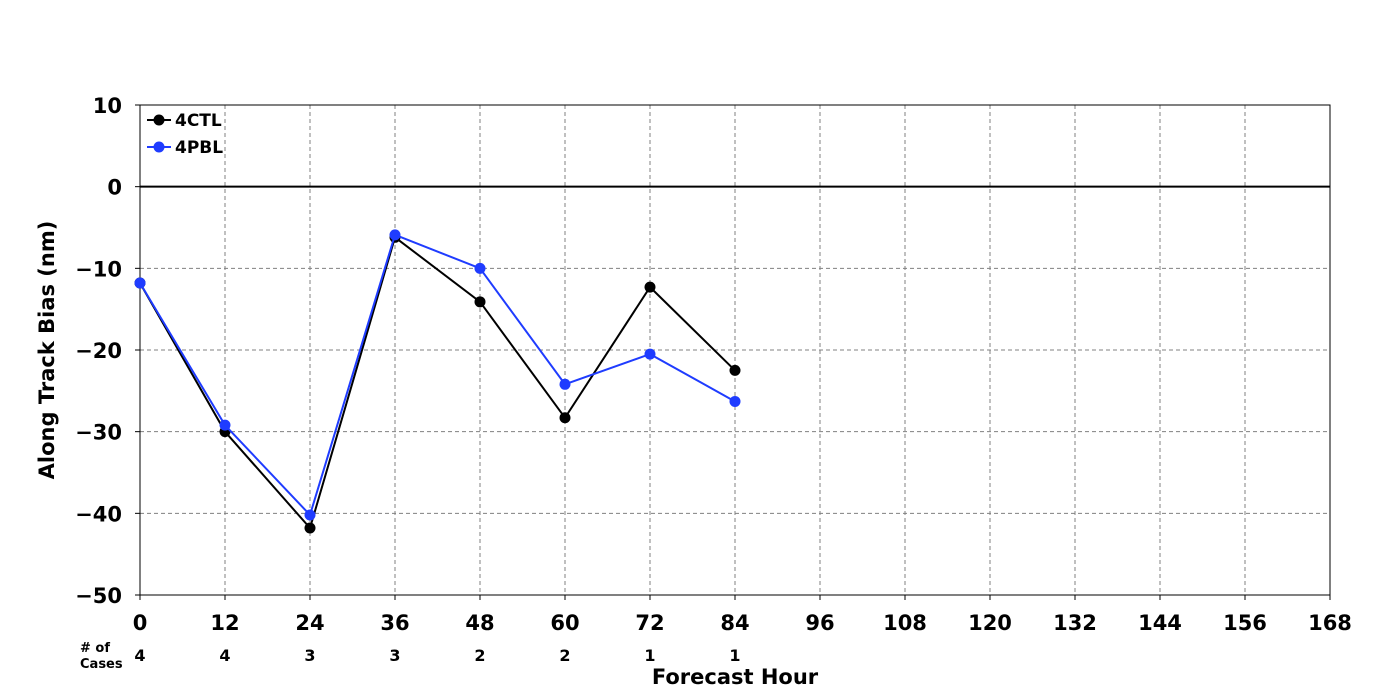  Describe the element at coordinates (199, 148) in the screenshot. I see `legend-label: 4PBL` at that location.